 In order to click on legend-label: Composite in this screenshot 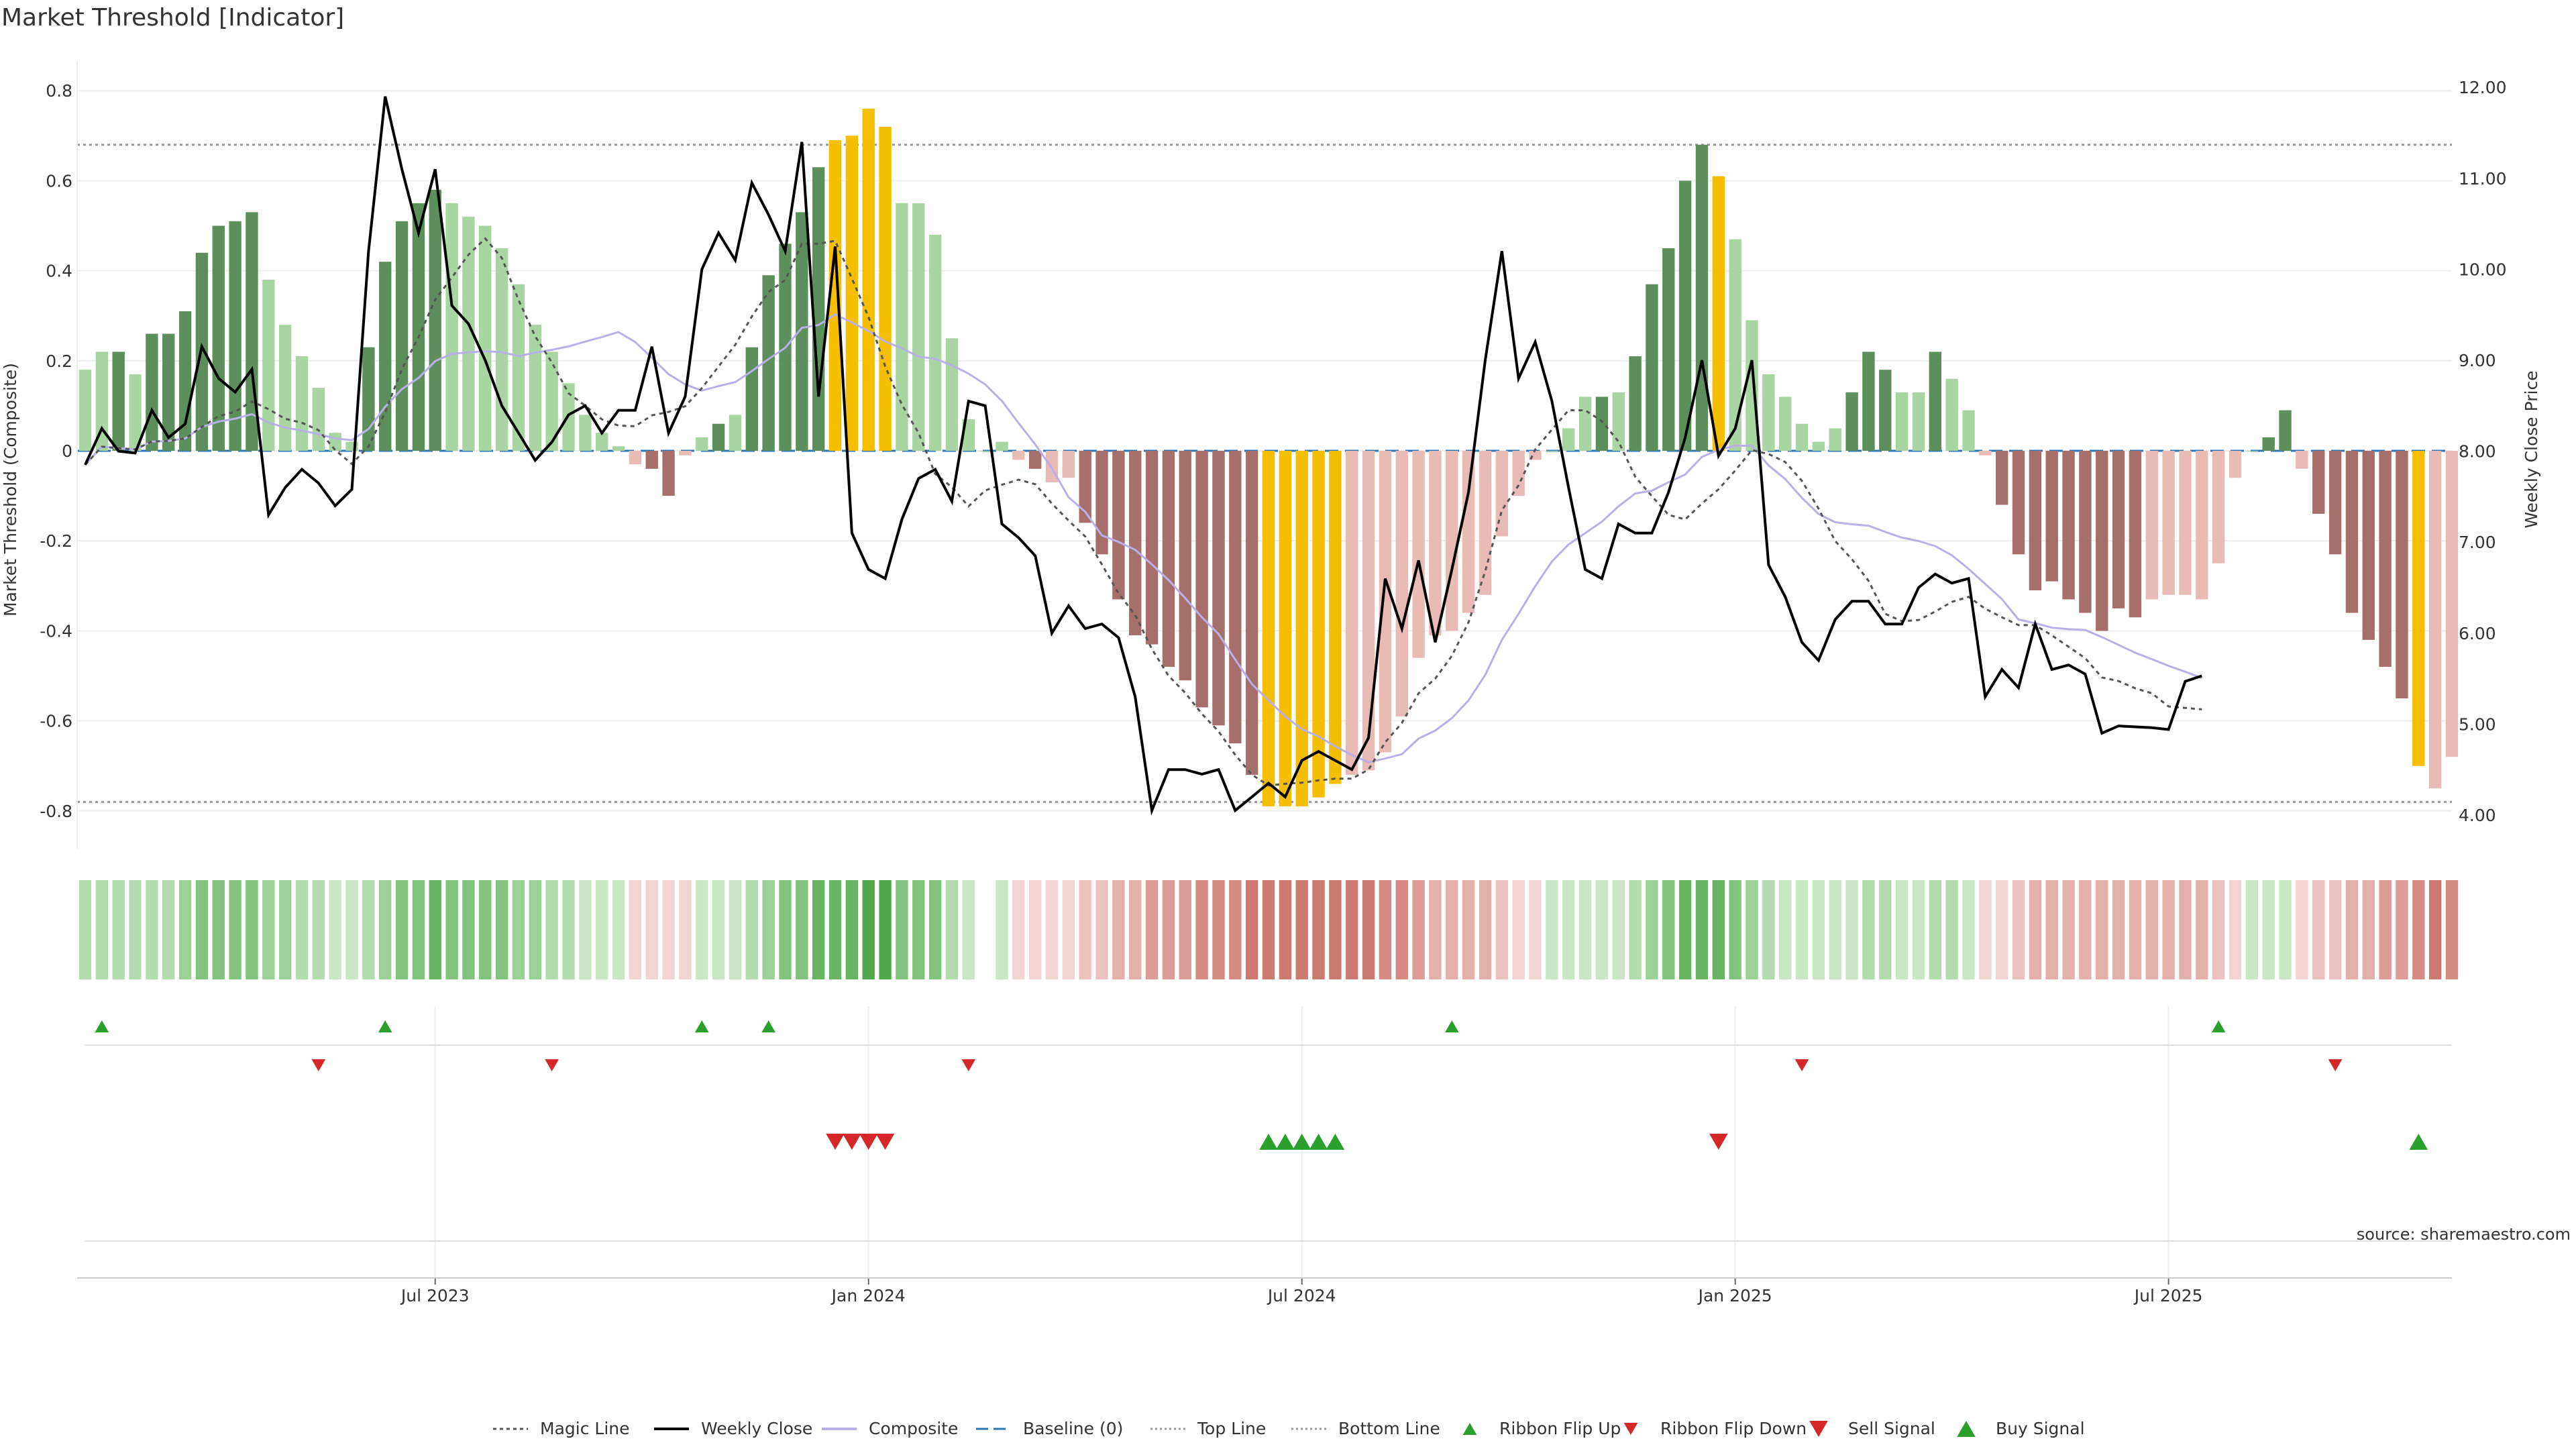, I will do `click(913, 1428)`.